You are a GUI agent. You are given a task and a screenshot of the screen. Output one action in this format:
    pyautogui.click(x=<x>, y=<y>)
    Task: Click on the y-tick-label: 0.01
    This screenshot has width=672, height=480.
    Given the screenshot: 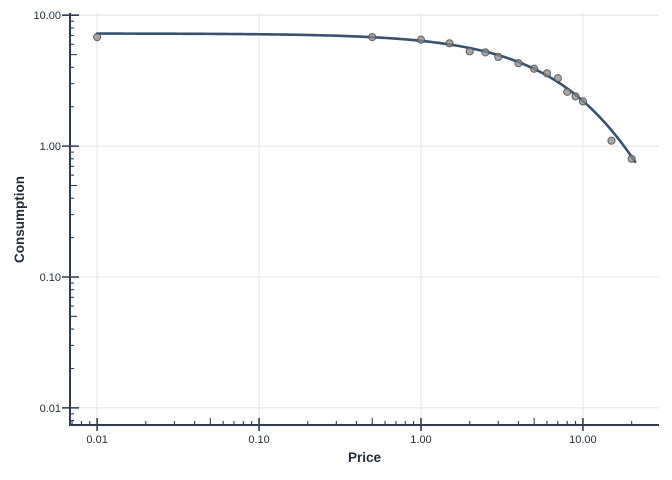 What is the action you would take?
    pyautogui.click(x=50, y=409)
    